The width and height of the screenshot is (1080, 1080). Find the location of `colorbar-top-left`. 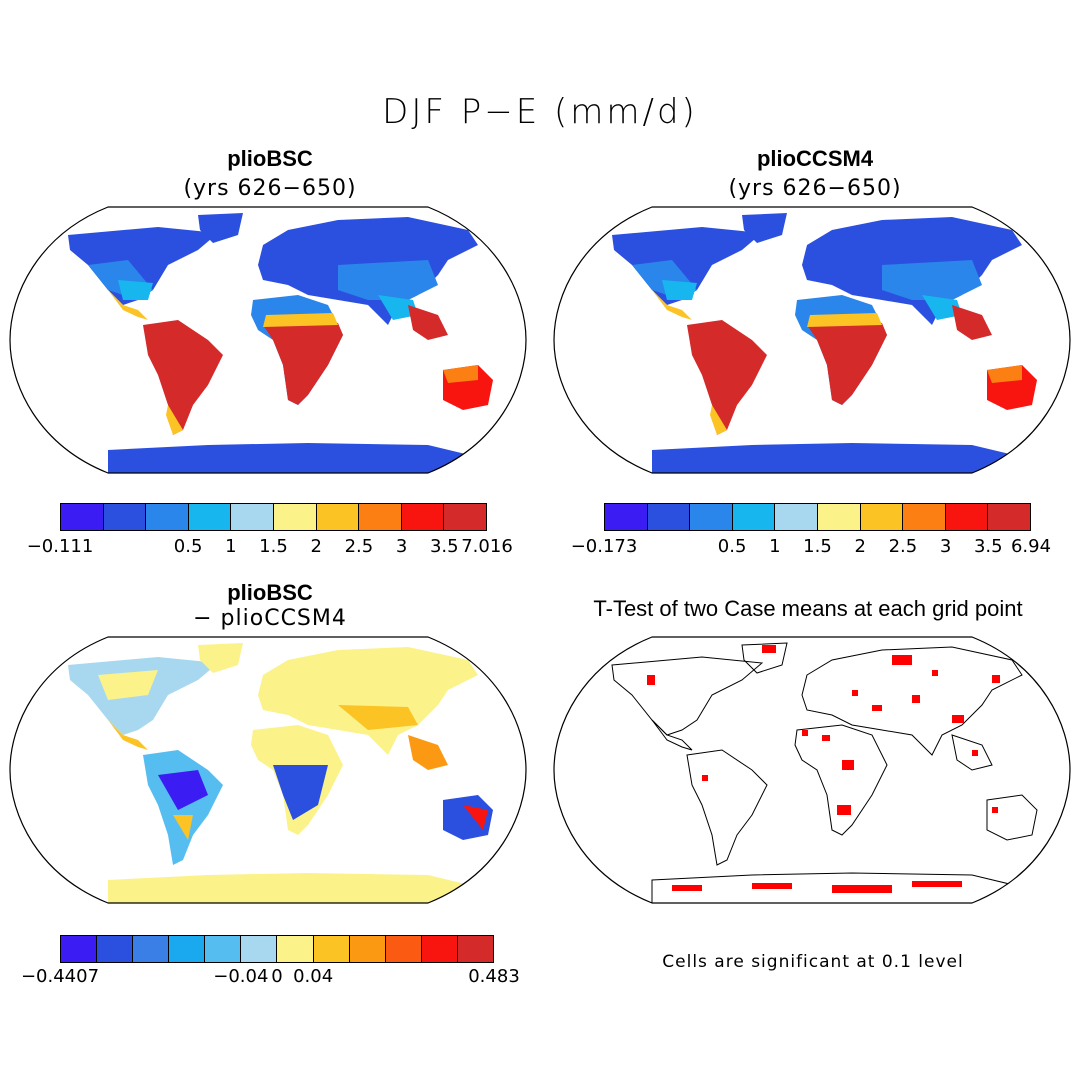

colorbar-top-left is located at coordinates (273, 517).